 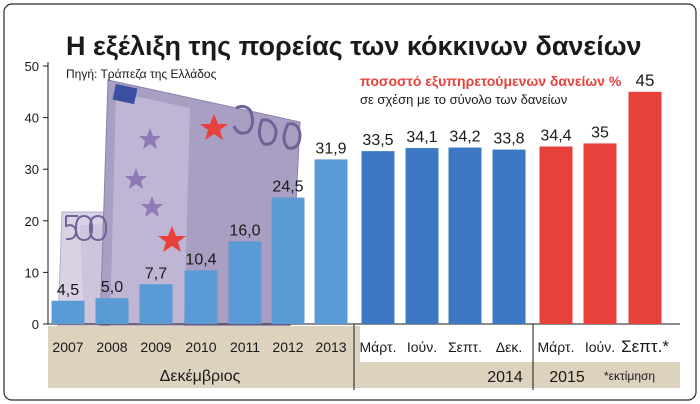 I want to click on y-tick-label: 20, so click(x=32, y=221).